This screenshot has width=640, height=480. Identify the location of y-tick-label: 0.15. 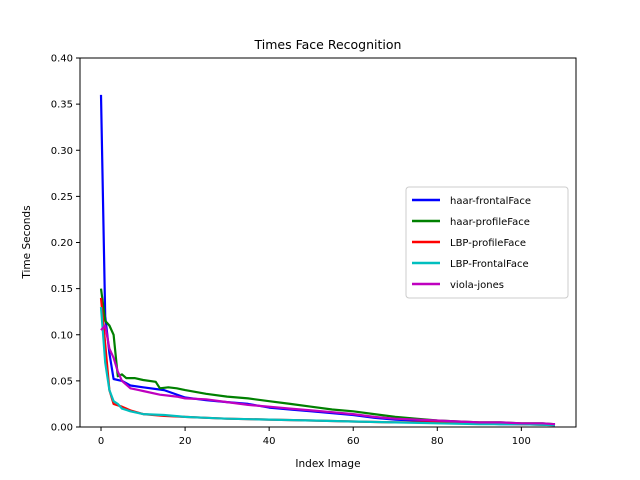
(62, 289).